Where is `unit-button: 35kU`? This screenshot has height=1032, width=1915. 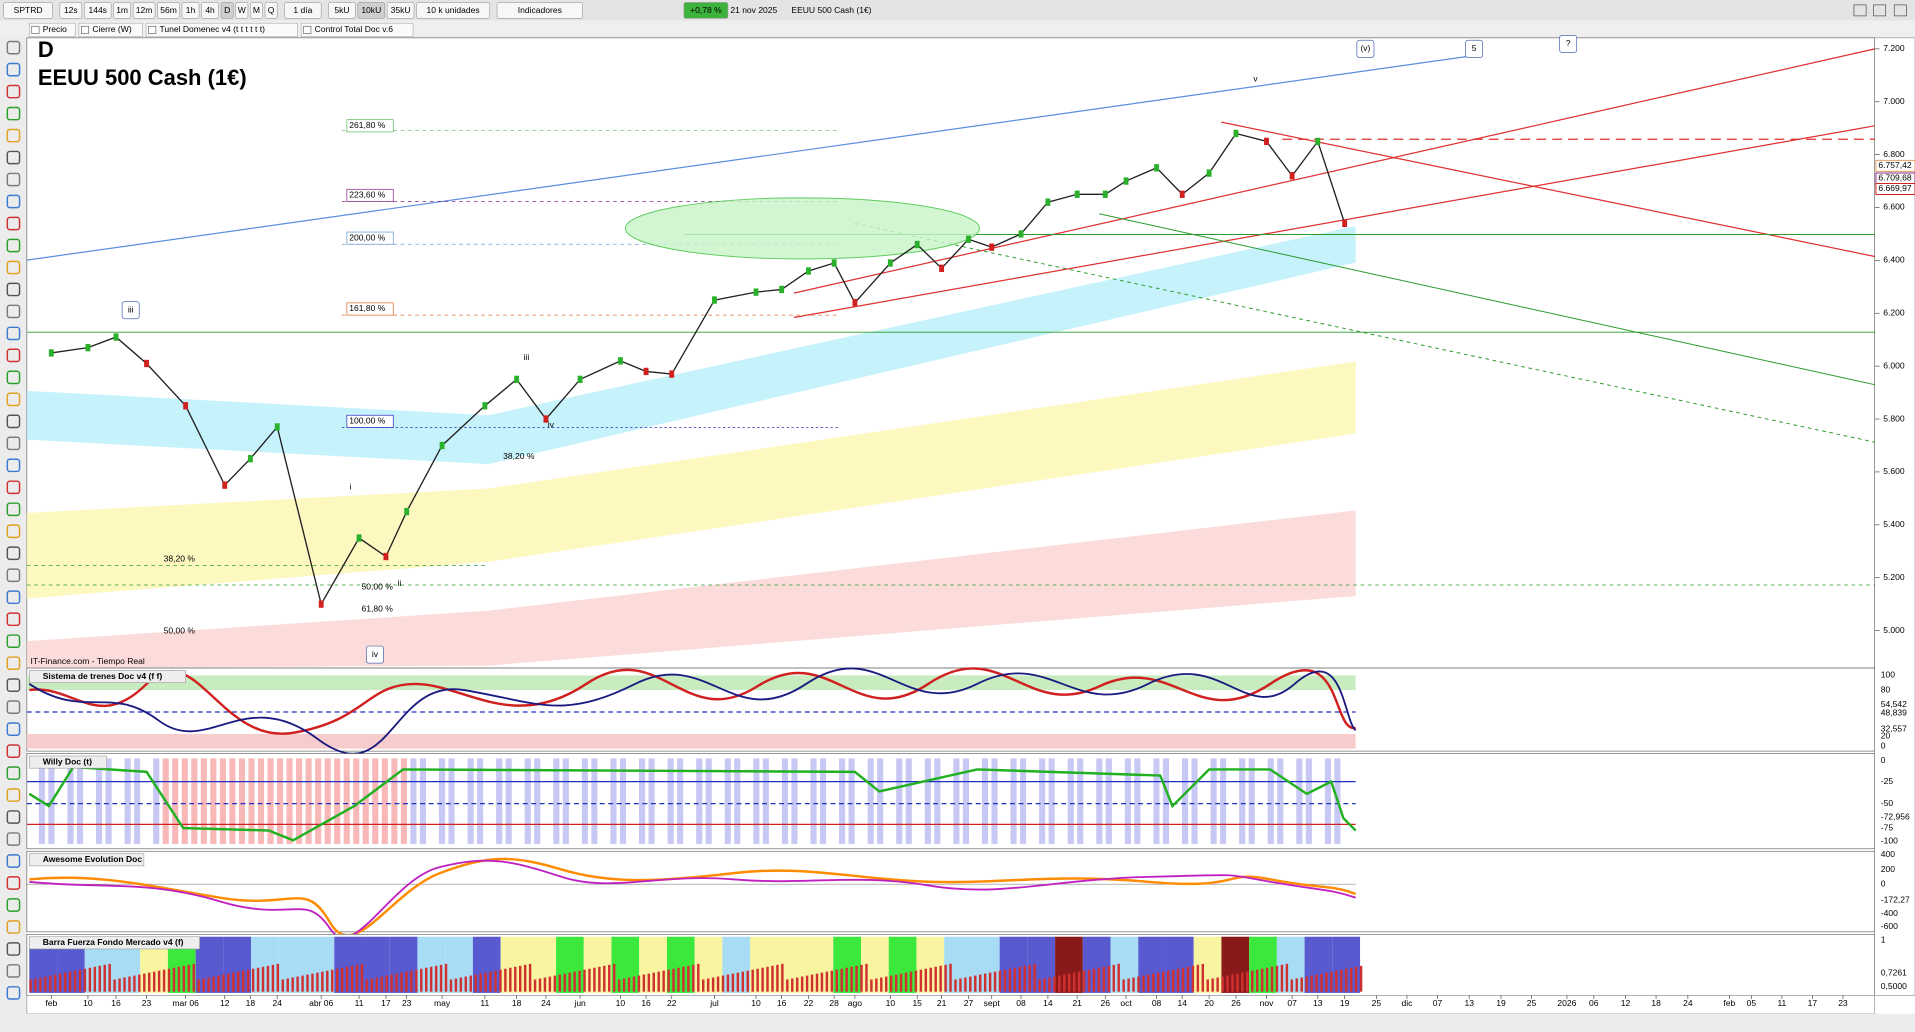 unit-button: 35kU is located at coordinates (401, 10).